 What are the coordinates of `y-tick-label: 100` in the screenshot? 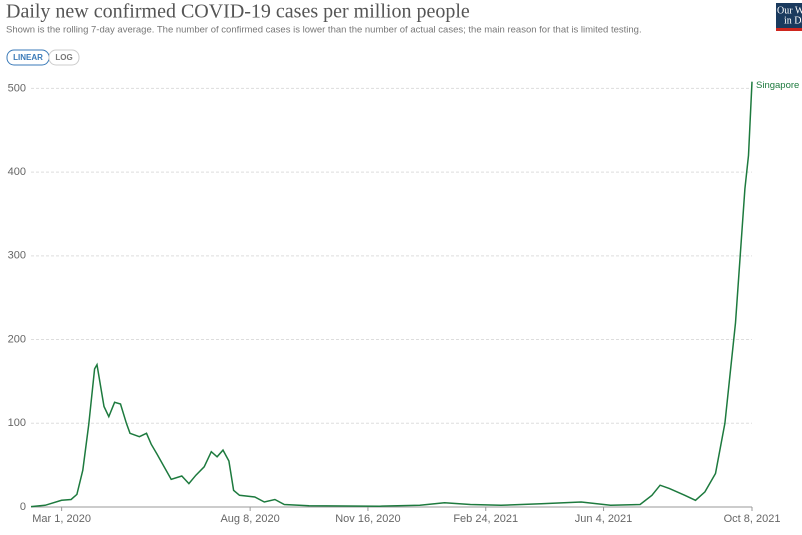 It's located at (17, 423).